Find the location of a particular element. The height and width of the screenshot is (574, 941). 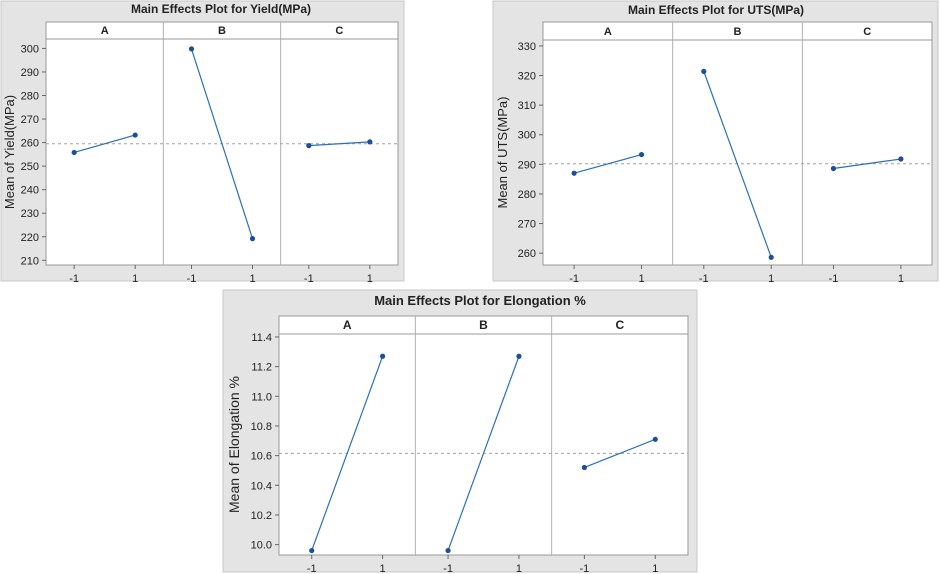

y-axis-label: Mean of Elongation % is located at coordinates (234, 444).